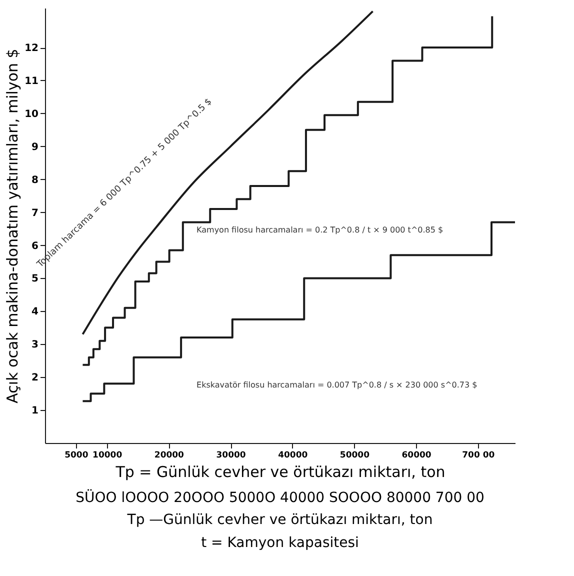 The height and width of the screenshot is (576, 574). I want to click on x-axis-title: Tp = Günlük cevher ve örtükazı miktarı, ton, so click(280, 472).